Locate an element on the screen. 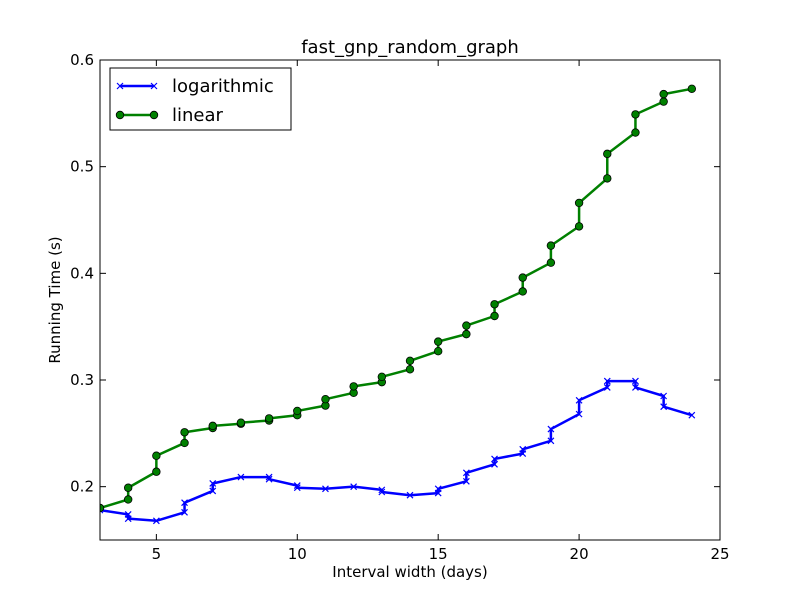  y-tick-label: 0.2 is located at coordinates (82, 487).